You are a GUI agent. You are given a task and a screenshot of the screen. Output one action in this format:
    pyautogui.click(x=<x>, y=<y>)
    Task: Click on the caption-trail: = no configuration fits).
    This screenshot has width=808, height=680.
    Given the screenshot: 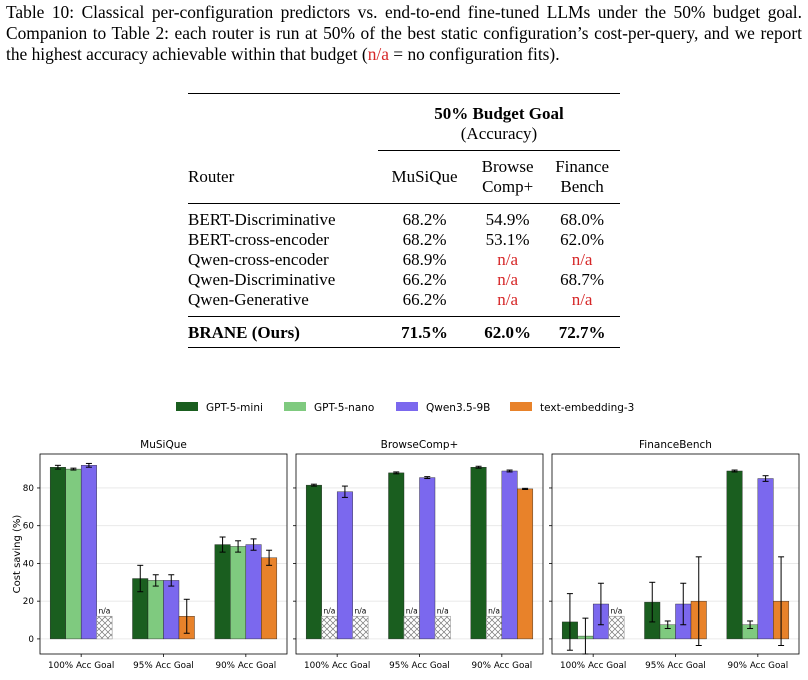 What is the action you would take?
    pyautogui.click(x=474, y=54)
    